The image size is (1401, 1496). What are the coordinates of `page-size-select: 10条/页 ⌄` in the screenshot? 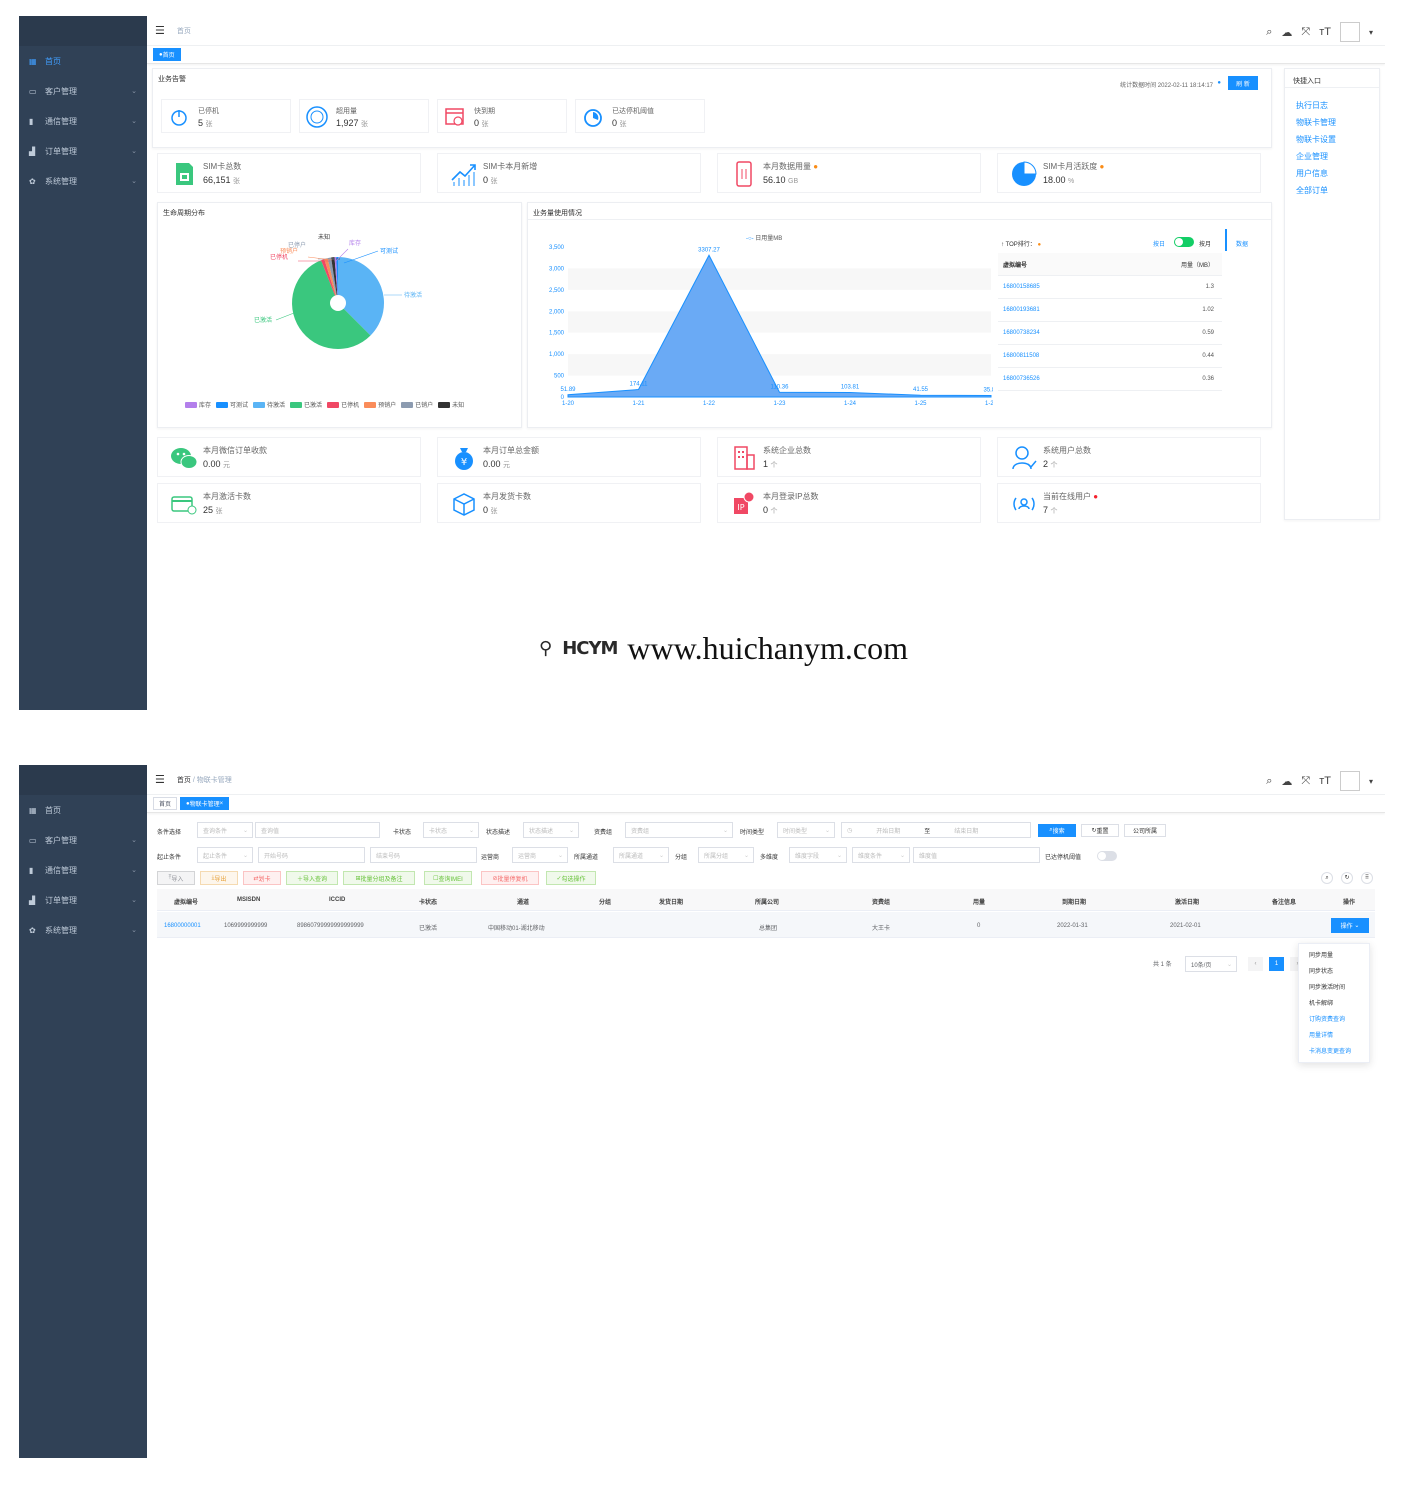 It's located at (1211, 964).